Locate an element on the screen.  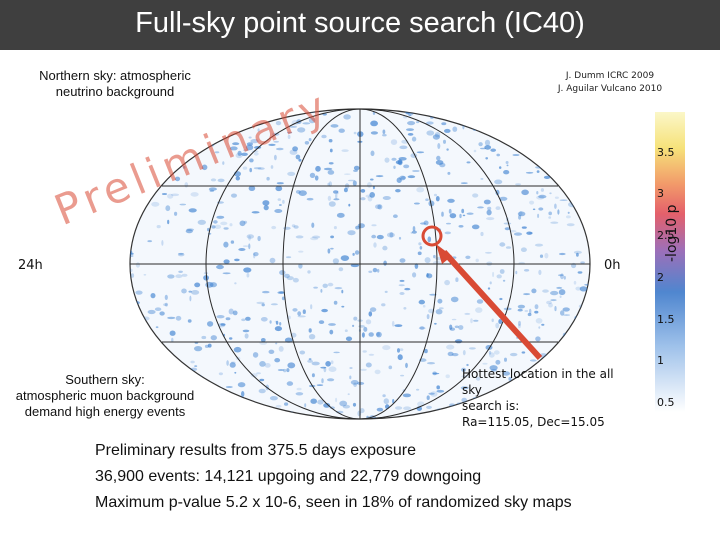
colorbar-tick: 2 is located at coordinates (660, 277).